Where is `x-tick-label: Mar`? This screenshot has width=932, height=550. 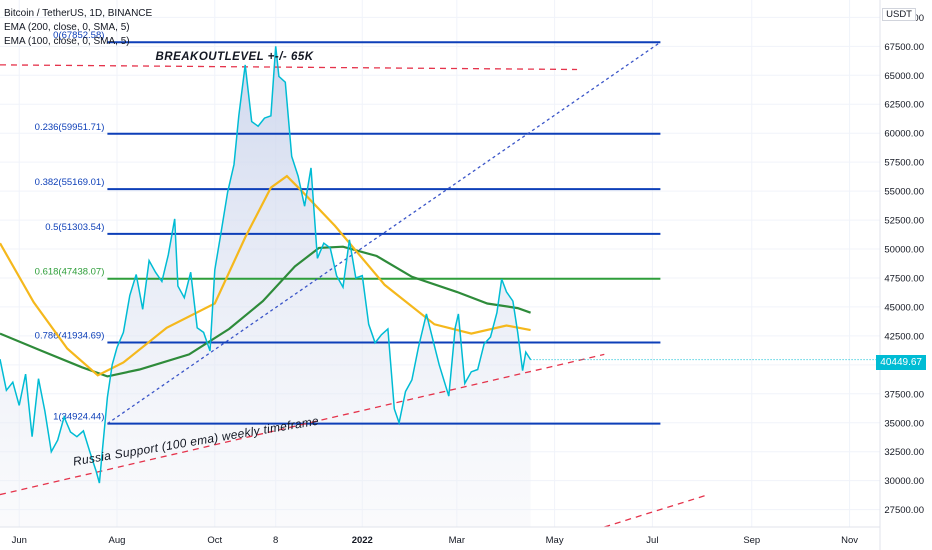
x-tick-label: Mar is located at coordinates (457, 540).